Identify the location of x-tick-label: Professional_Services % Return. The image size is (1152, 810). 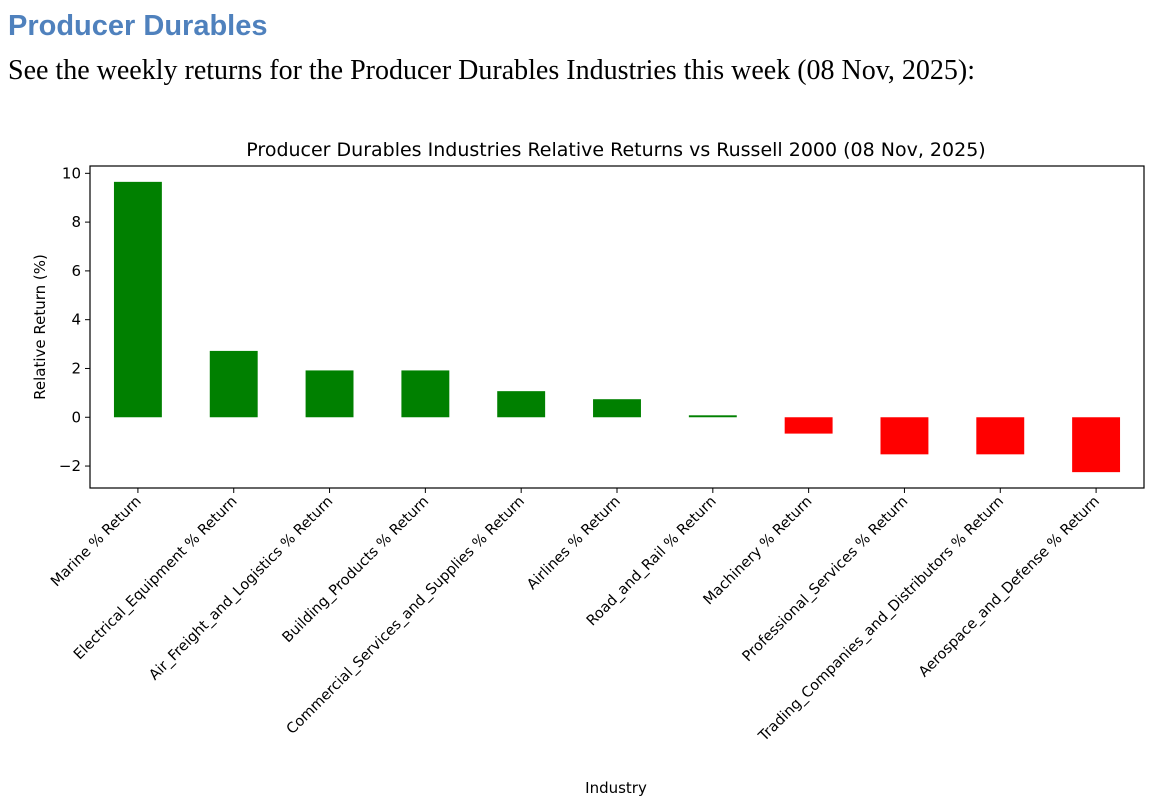
(826, 580).